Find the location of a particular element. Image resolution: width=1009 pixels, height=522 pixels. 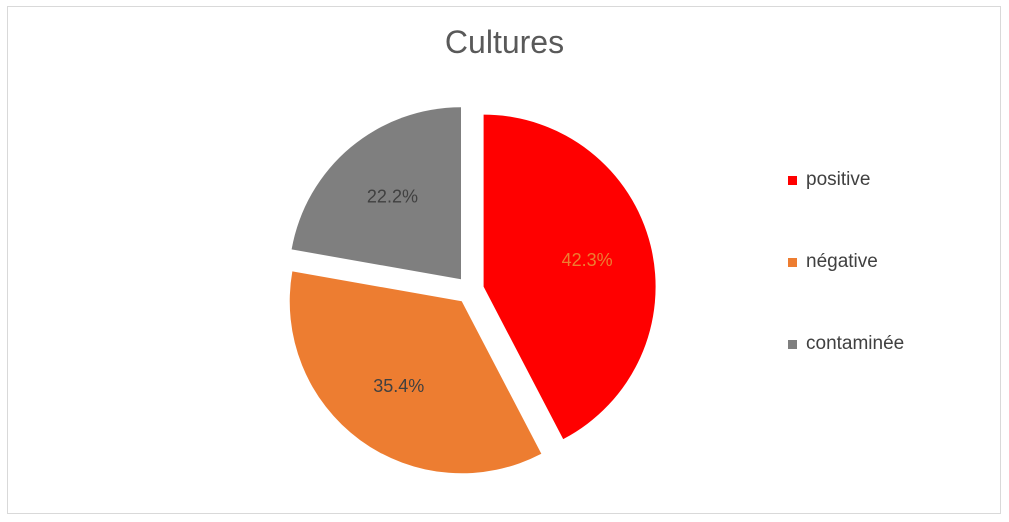

legend-item-contaminee: contaminée is located at coordinates (888, 344).